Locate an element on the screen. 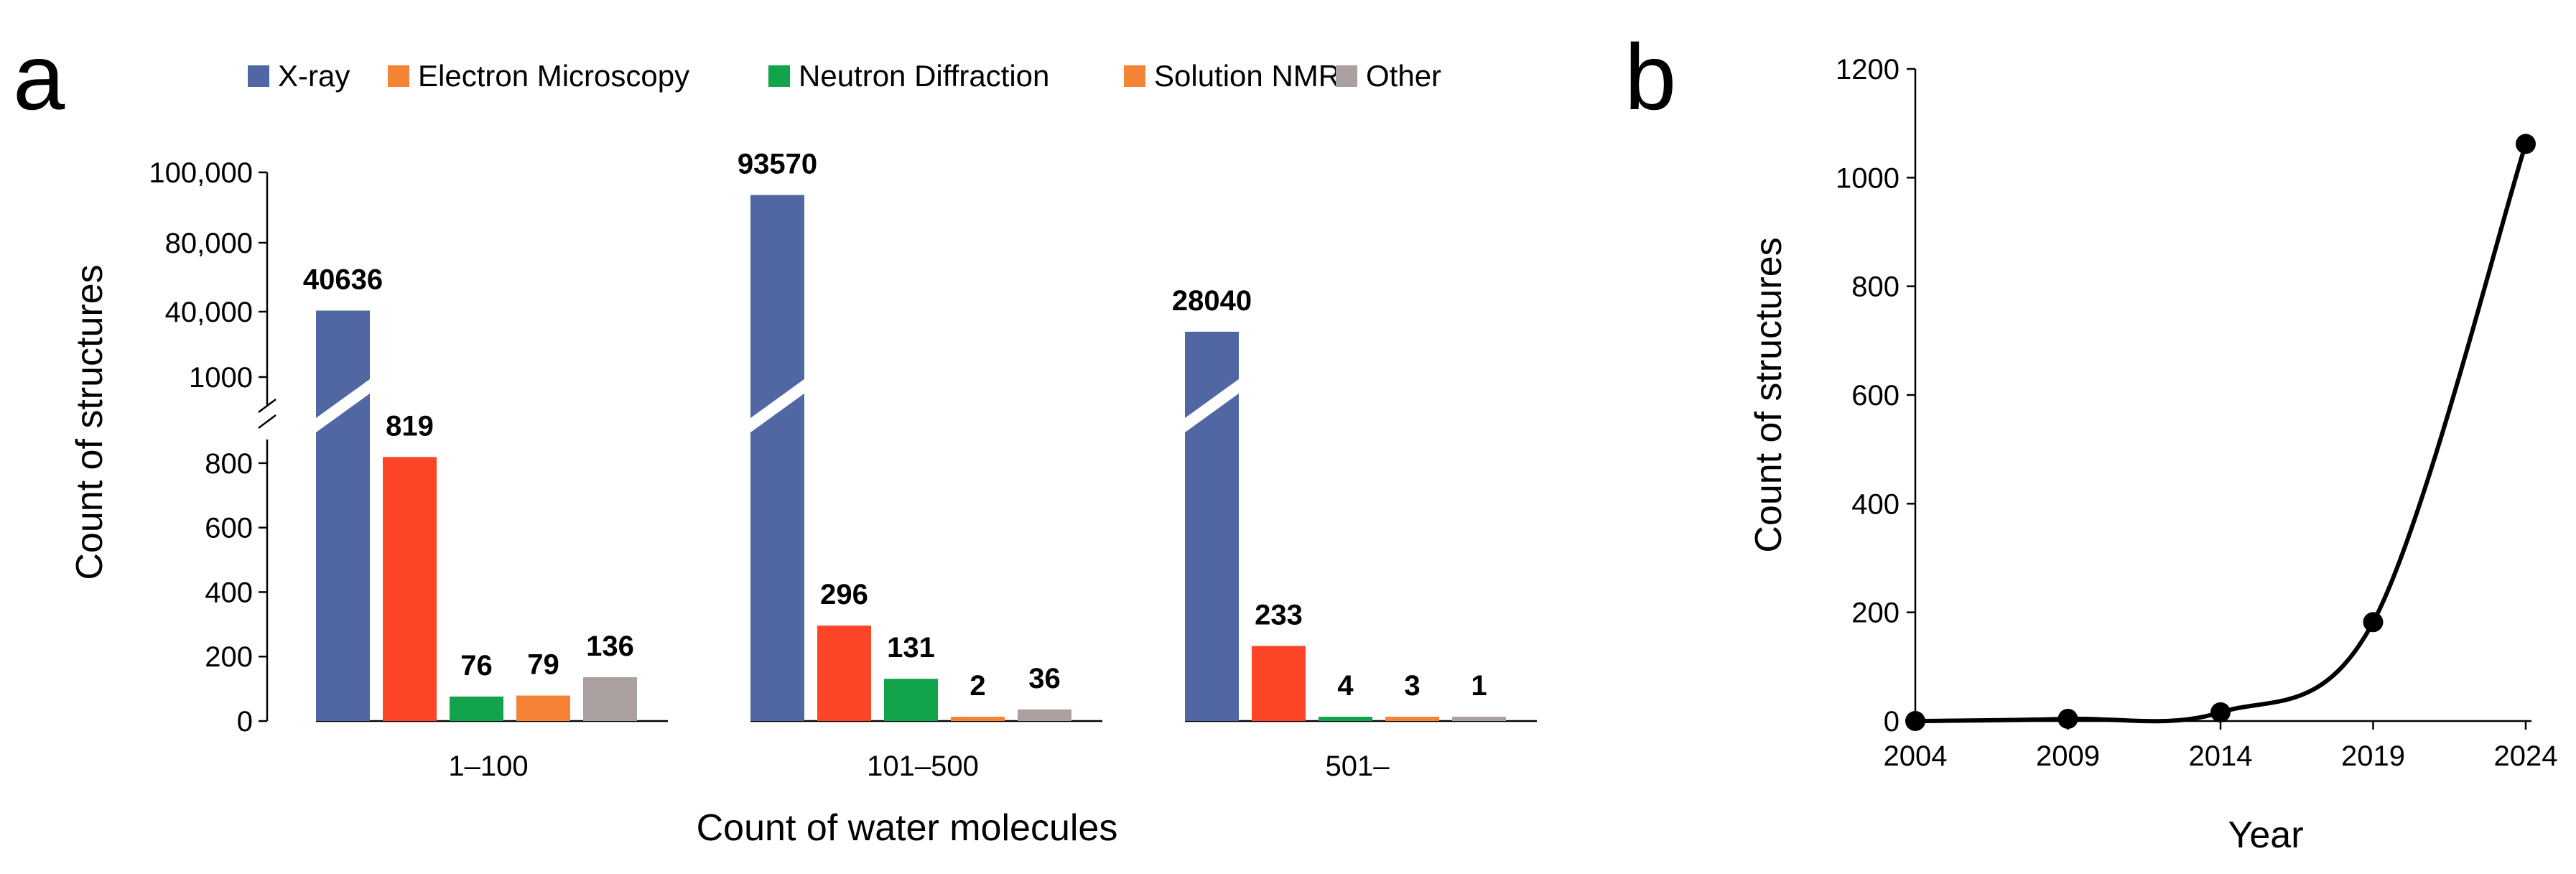  data-point-2009 is located at coordinates (2067, 718).